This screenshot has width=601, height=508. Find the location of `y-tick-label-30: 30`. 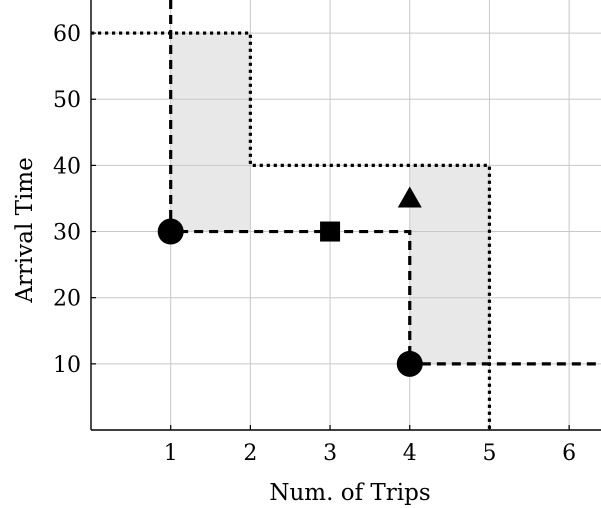

y-tick-label-30: 30 is located at coordinates (67, 233).